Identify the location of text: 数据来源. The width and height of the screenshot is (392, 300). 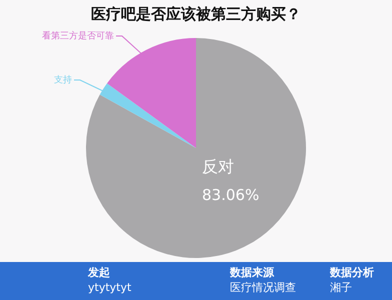
(252, 272).